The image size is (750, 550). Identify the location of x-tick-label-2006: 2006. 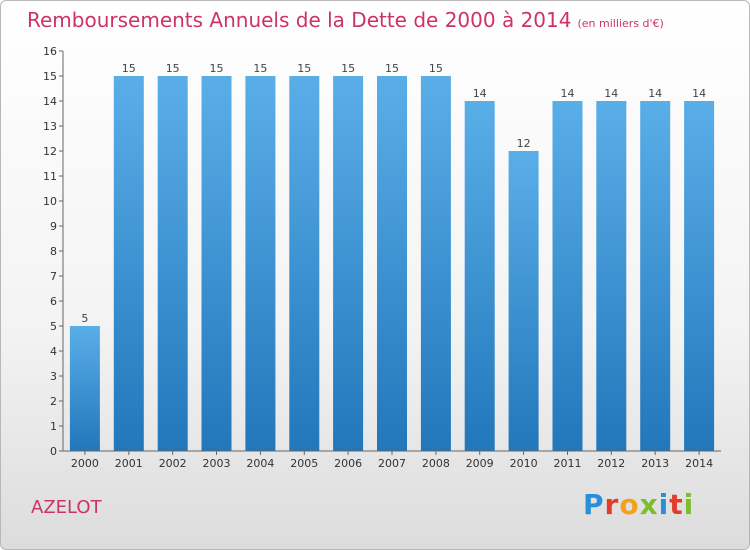
(348, 463).